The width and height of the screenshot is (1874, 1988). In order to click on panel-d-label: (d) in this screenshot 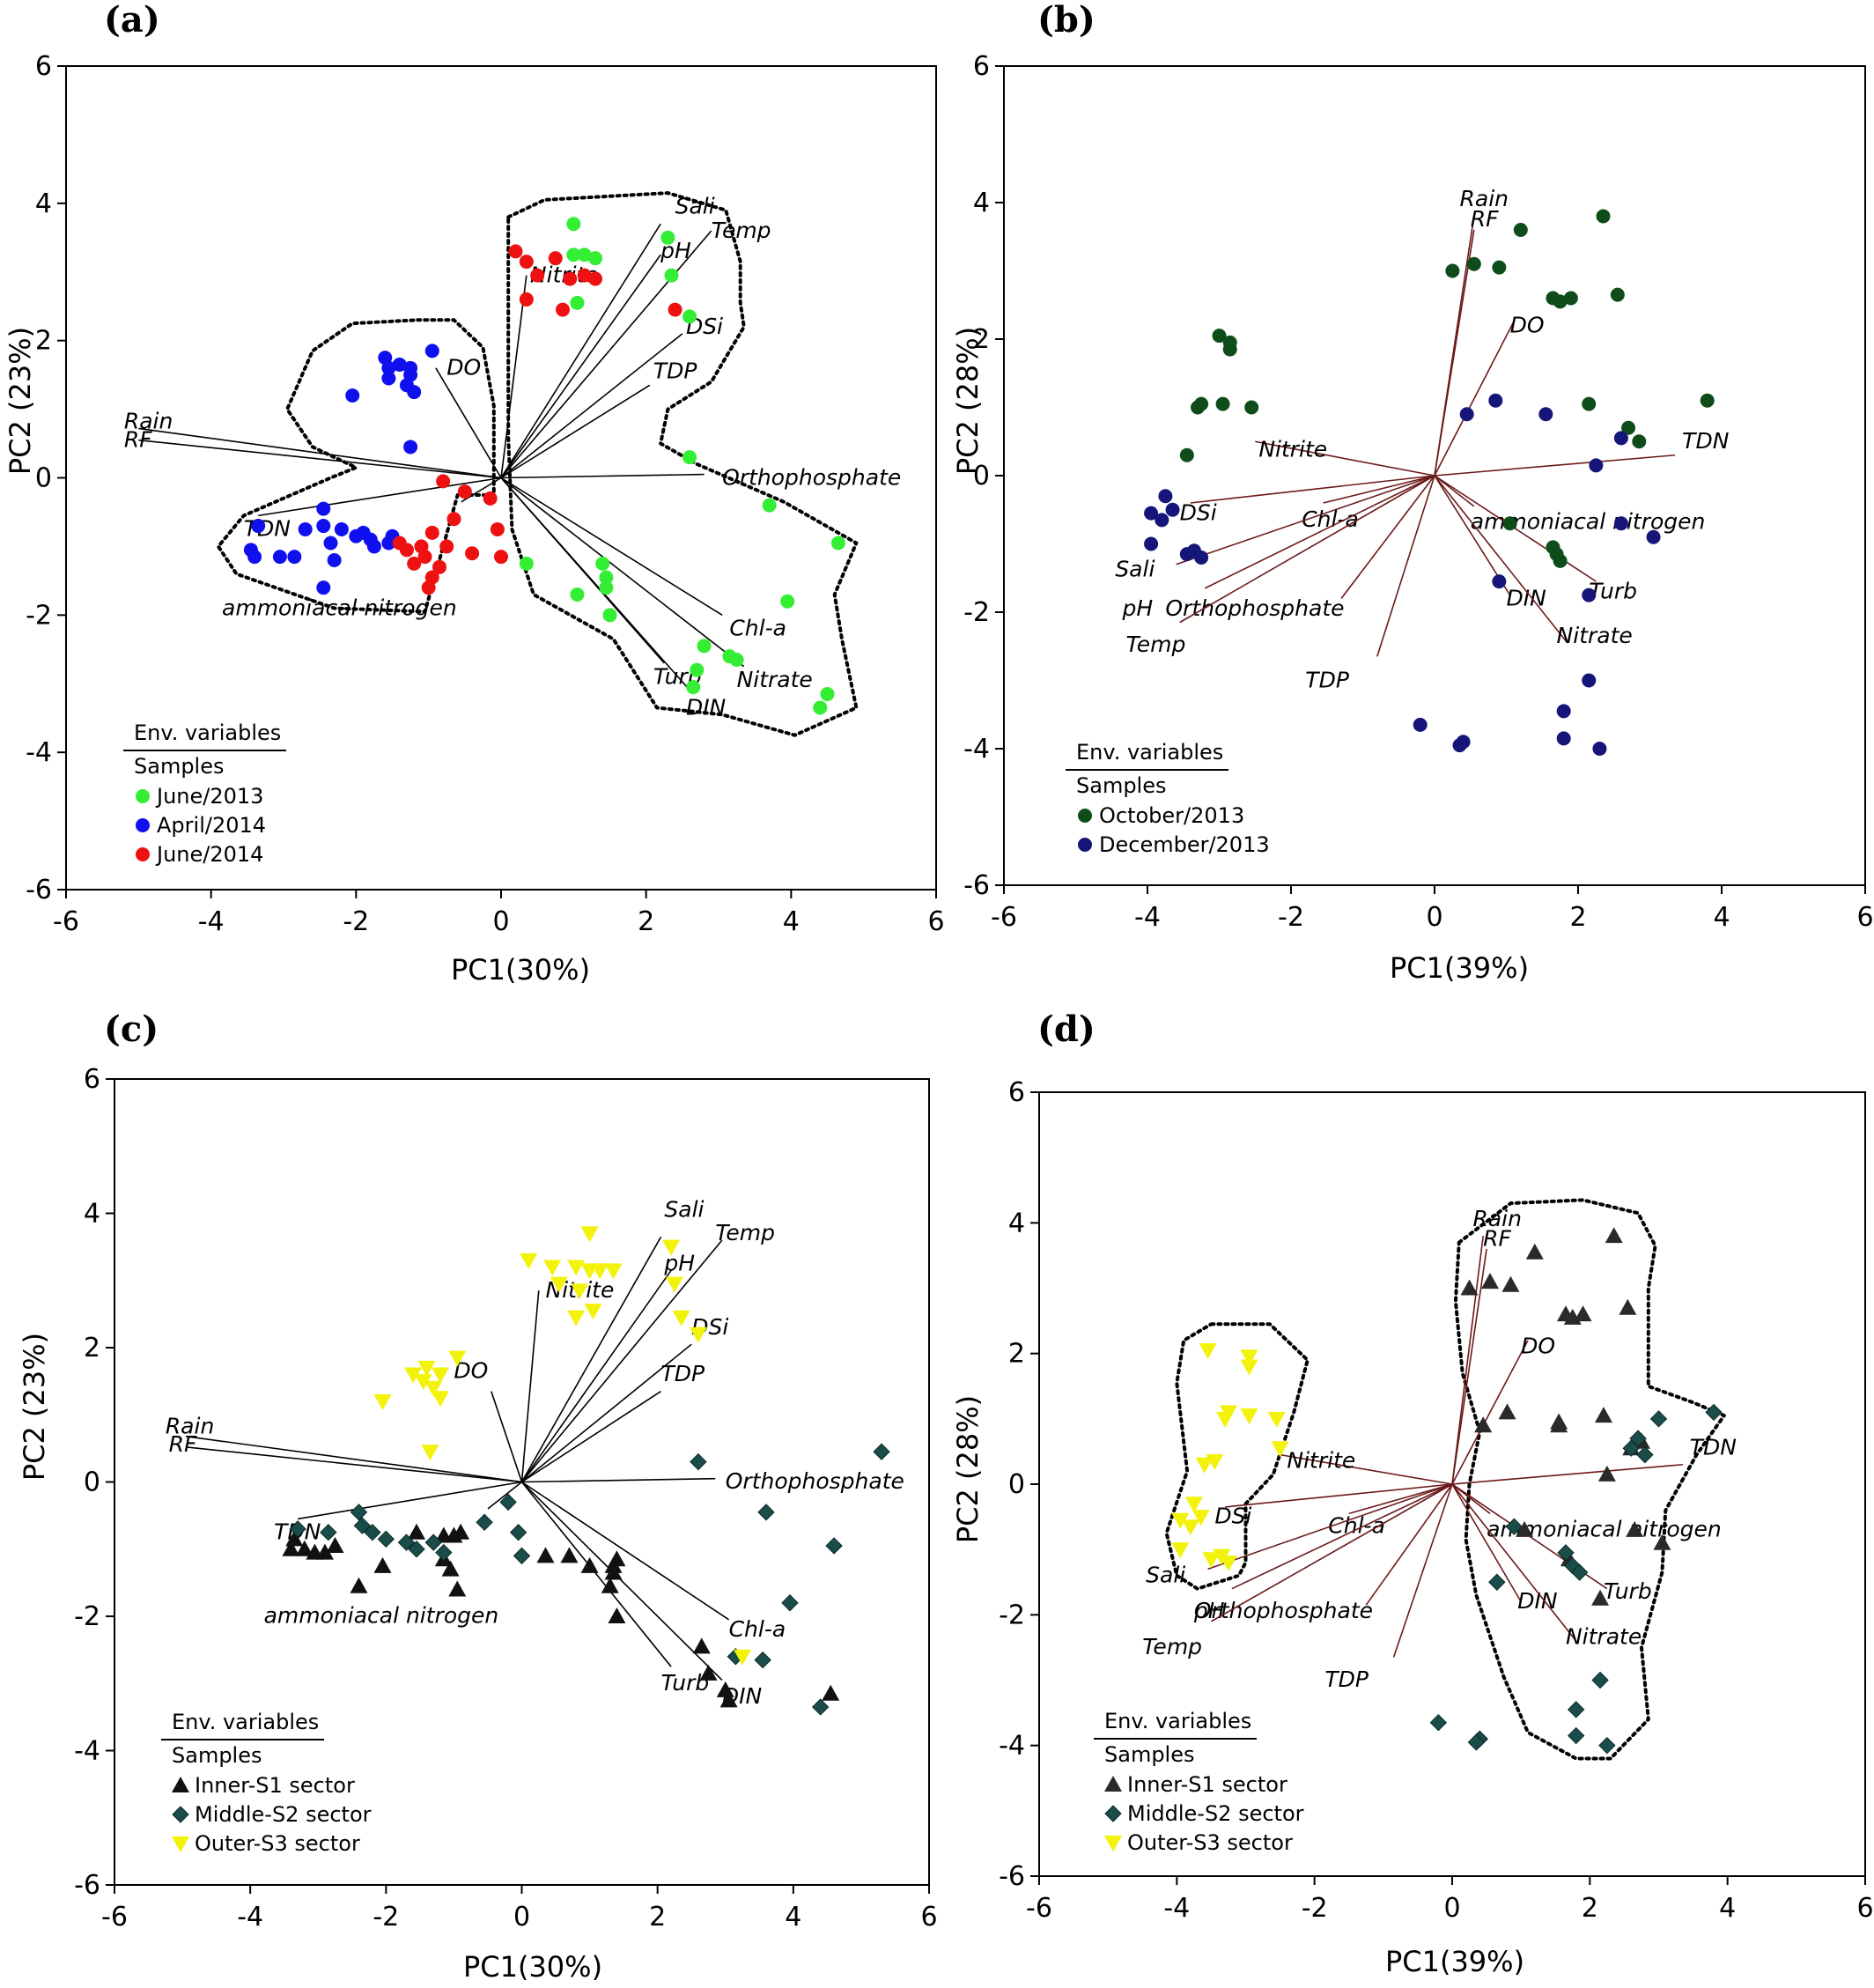, I will do `click(1066, 1030)`.